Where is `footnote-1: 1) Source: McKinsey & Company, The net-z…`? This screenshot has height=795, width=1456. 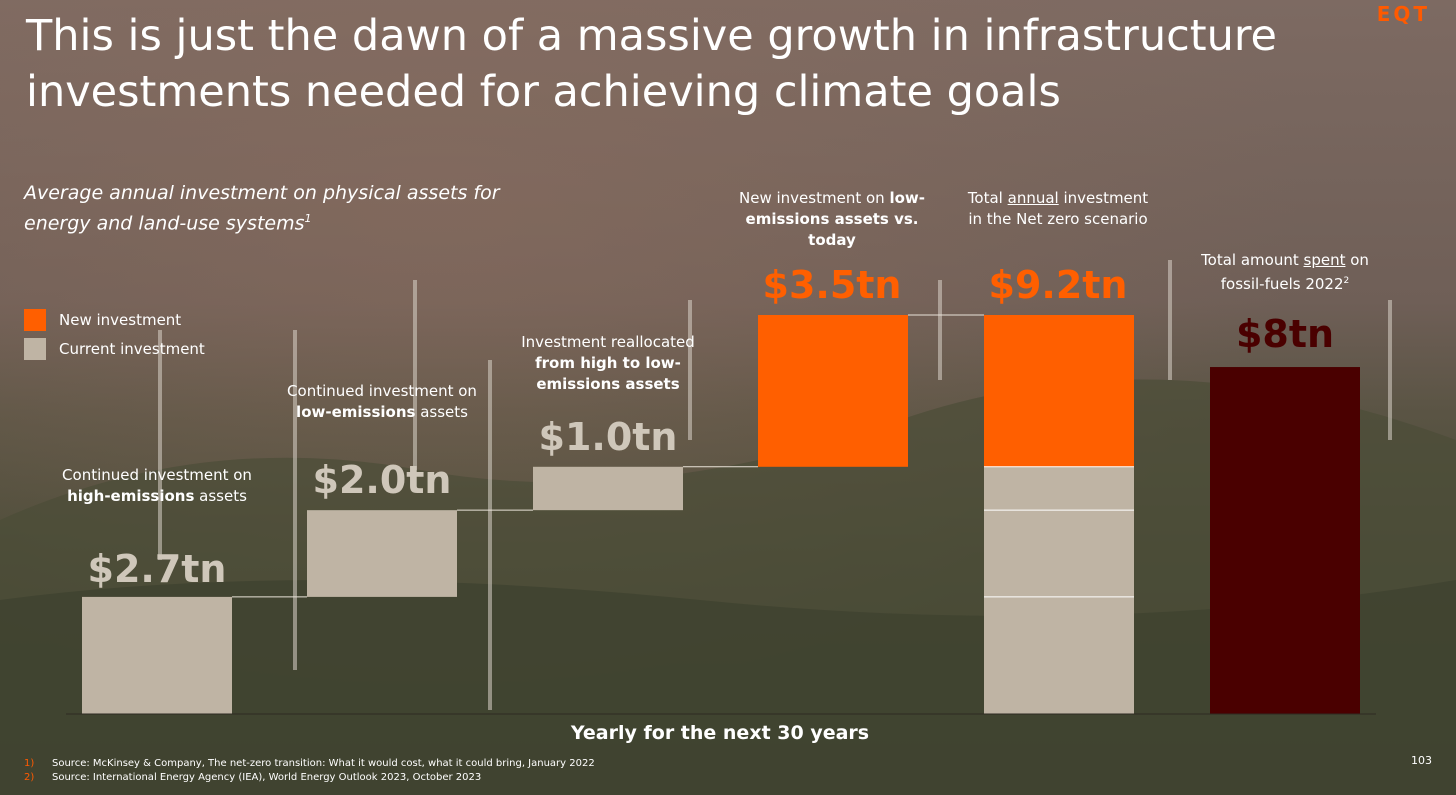 footnote-1: 1) Source: McKinsey & Company, The net-z… is located at coordinates (309, 764).